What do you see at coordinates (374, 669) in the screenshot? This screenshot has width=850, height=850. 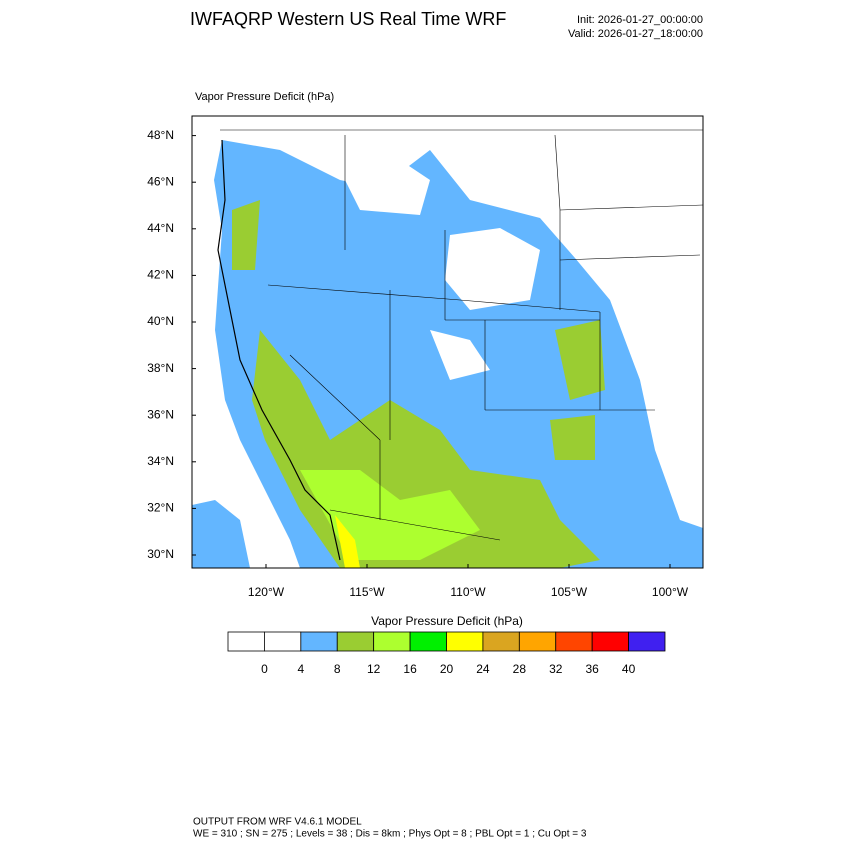 I see `colorbar-label: 12` at bounding box center [374, 669].